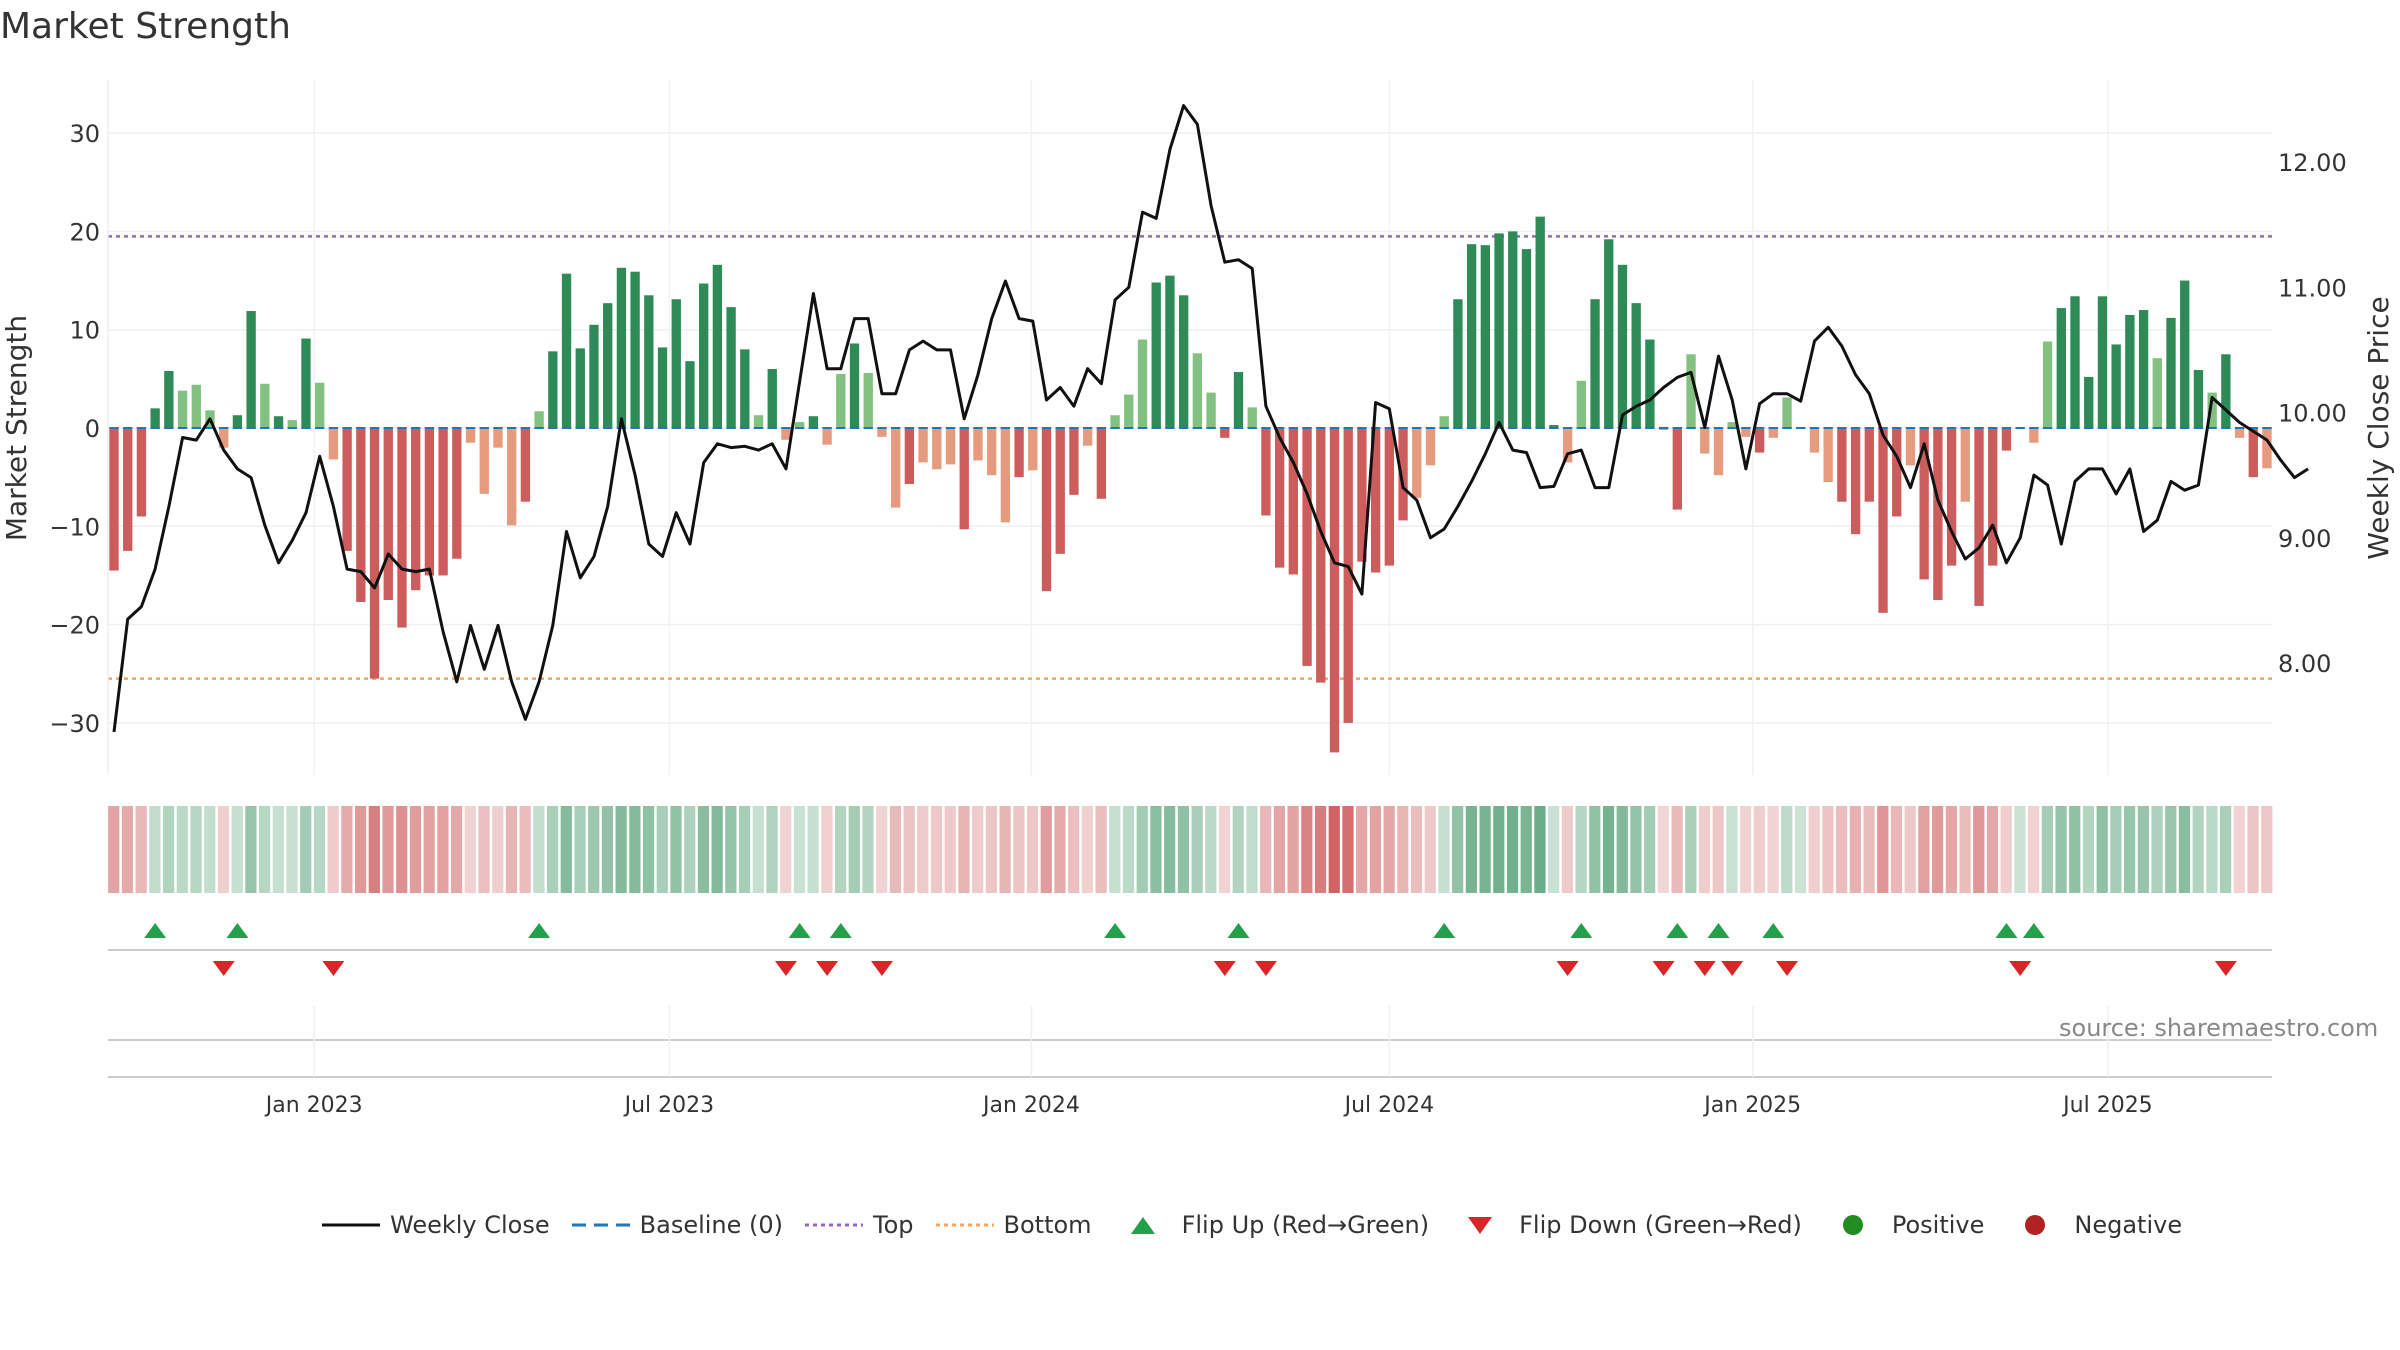  What do you see at coordinates (1142, 1225) in the screenshot?
I see `legend-triangle-up-icon` at bounding box center [1142, 1225].